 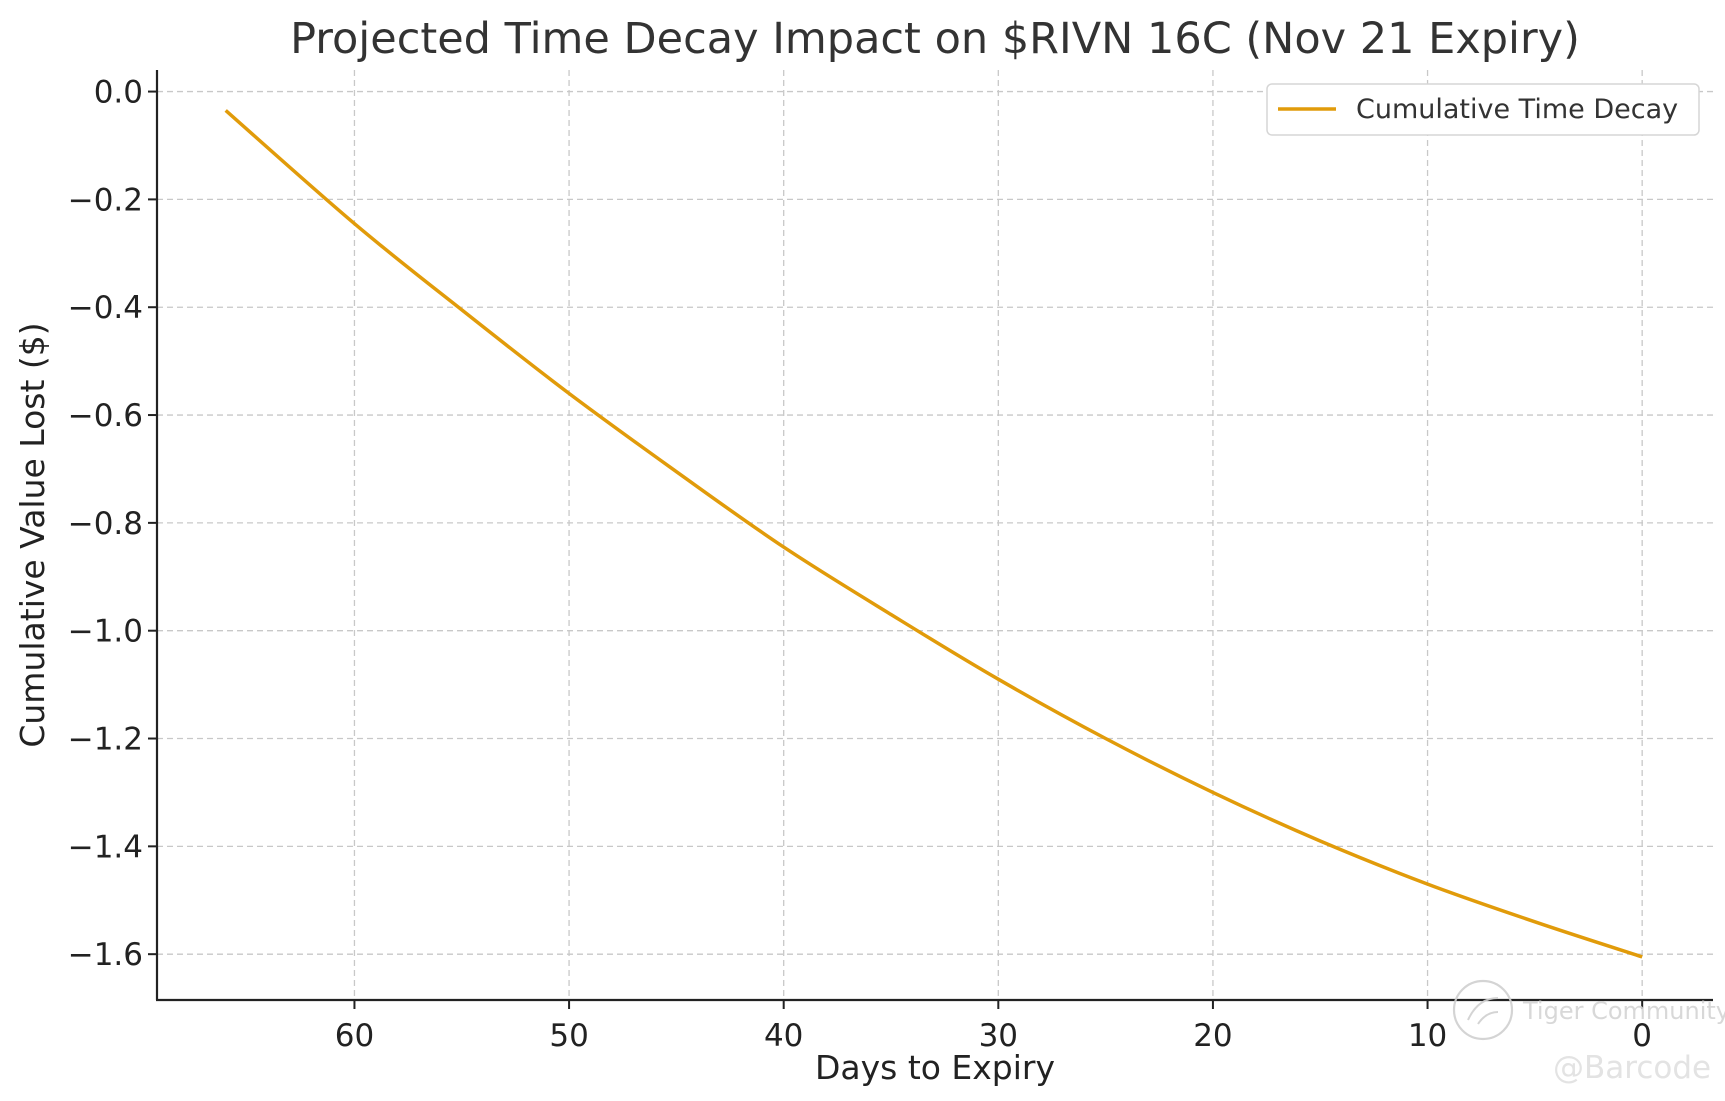 I want to click on tiger-logo-mark, so click(x=1483, y=1011).